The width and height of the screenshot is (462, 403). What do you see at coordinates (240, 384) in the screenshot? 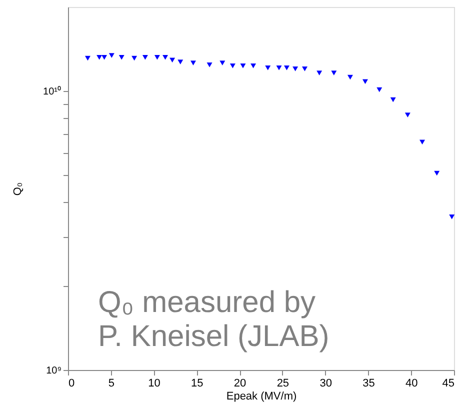
I see `x-tick-label: 20` at bounding box center [240, 384].